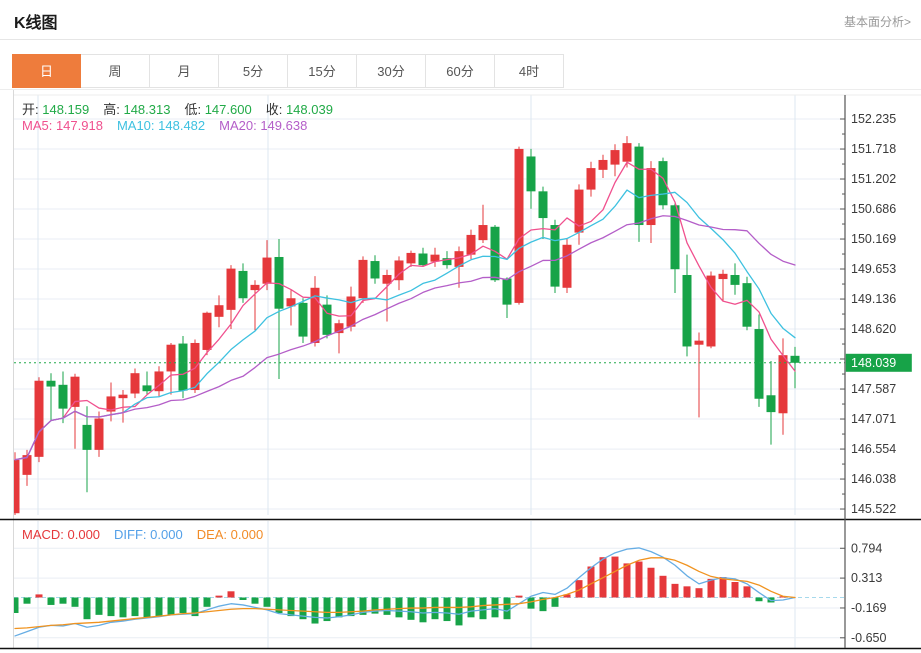 The height and width of the screenshot is (653, 921). What do you see at coordinates (56, 109) in the screenshot?
I see `legend-item: 开: 148.159` at bounding box center [56, 109].